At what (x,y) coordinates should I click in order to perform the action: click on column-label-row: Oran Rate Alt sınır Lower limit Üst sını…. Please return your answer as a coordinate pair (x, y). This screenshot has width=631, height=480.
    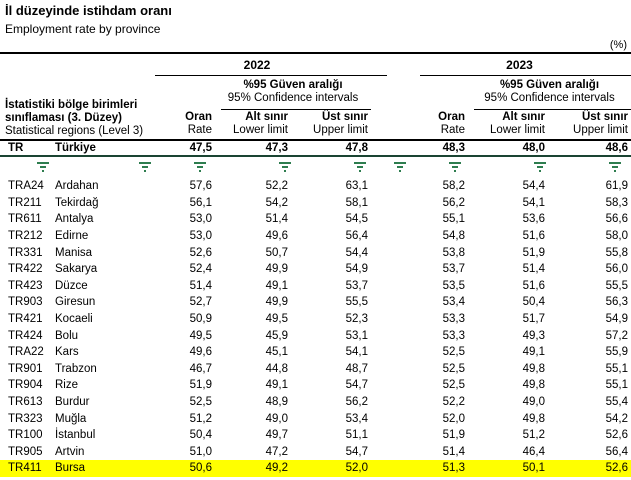
    Looking at the image, I should click on (315, 124).